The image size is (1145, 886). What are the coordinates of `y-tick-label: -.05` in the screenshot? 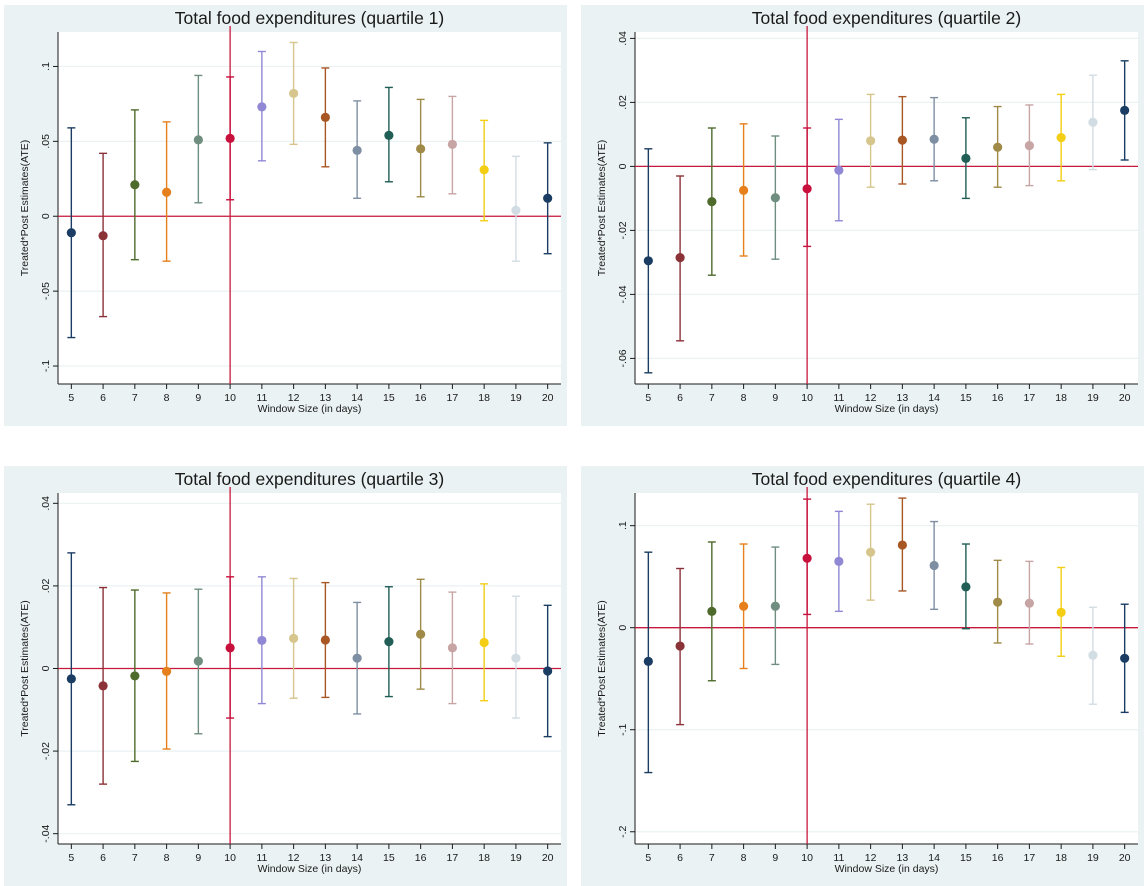 It's located at (46, 291).